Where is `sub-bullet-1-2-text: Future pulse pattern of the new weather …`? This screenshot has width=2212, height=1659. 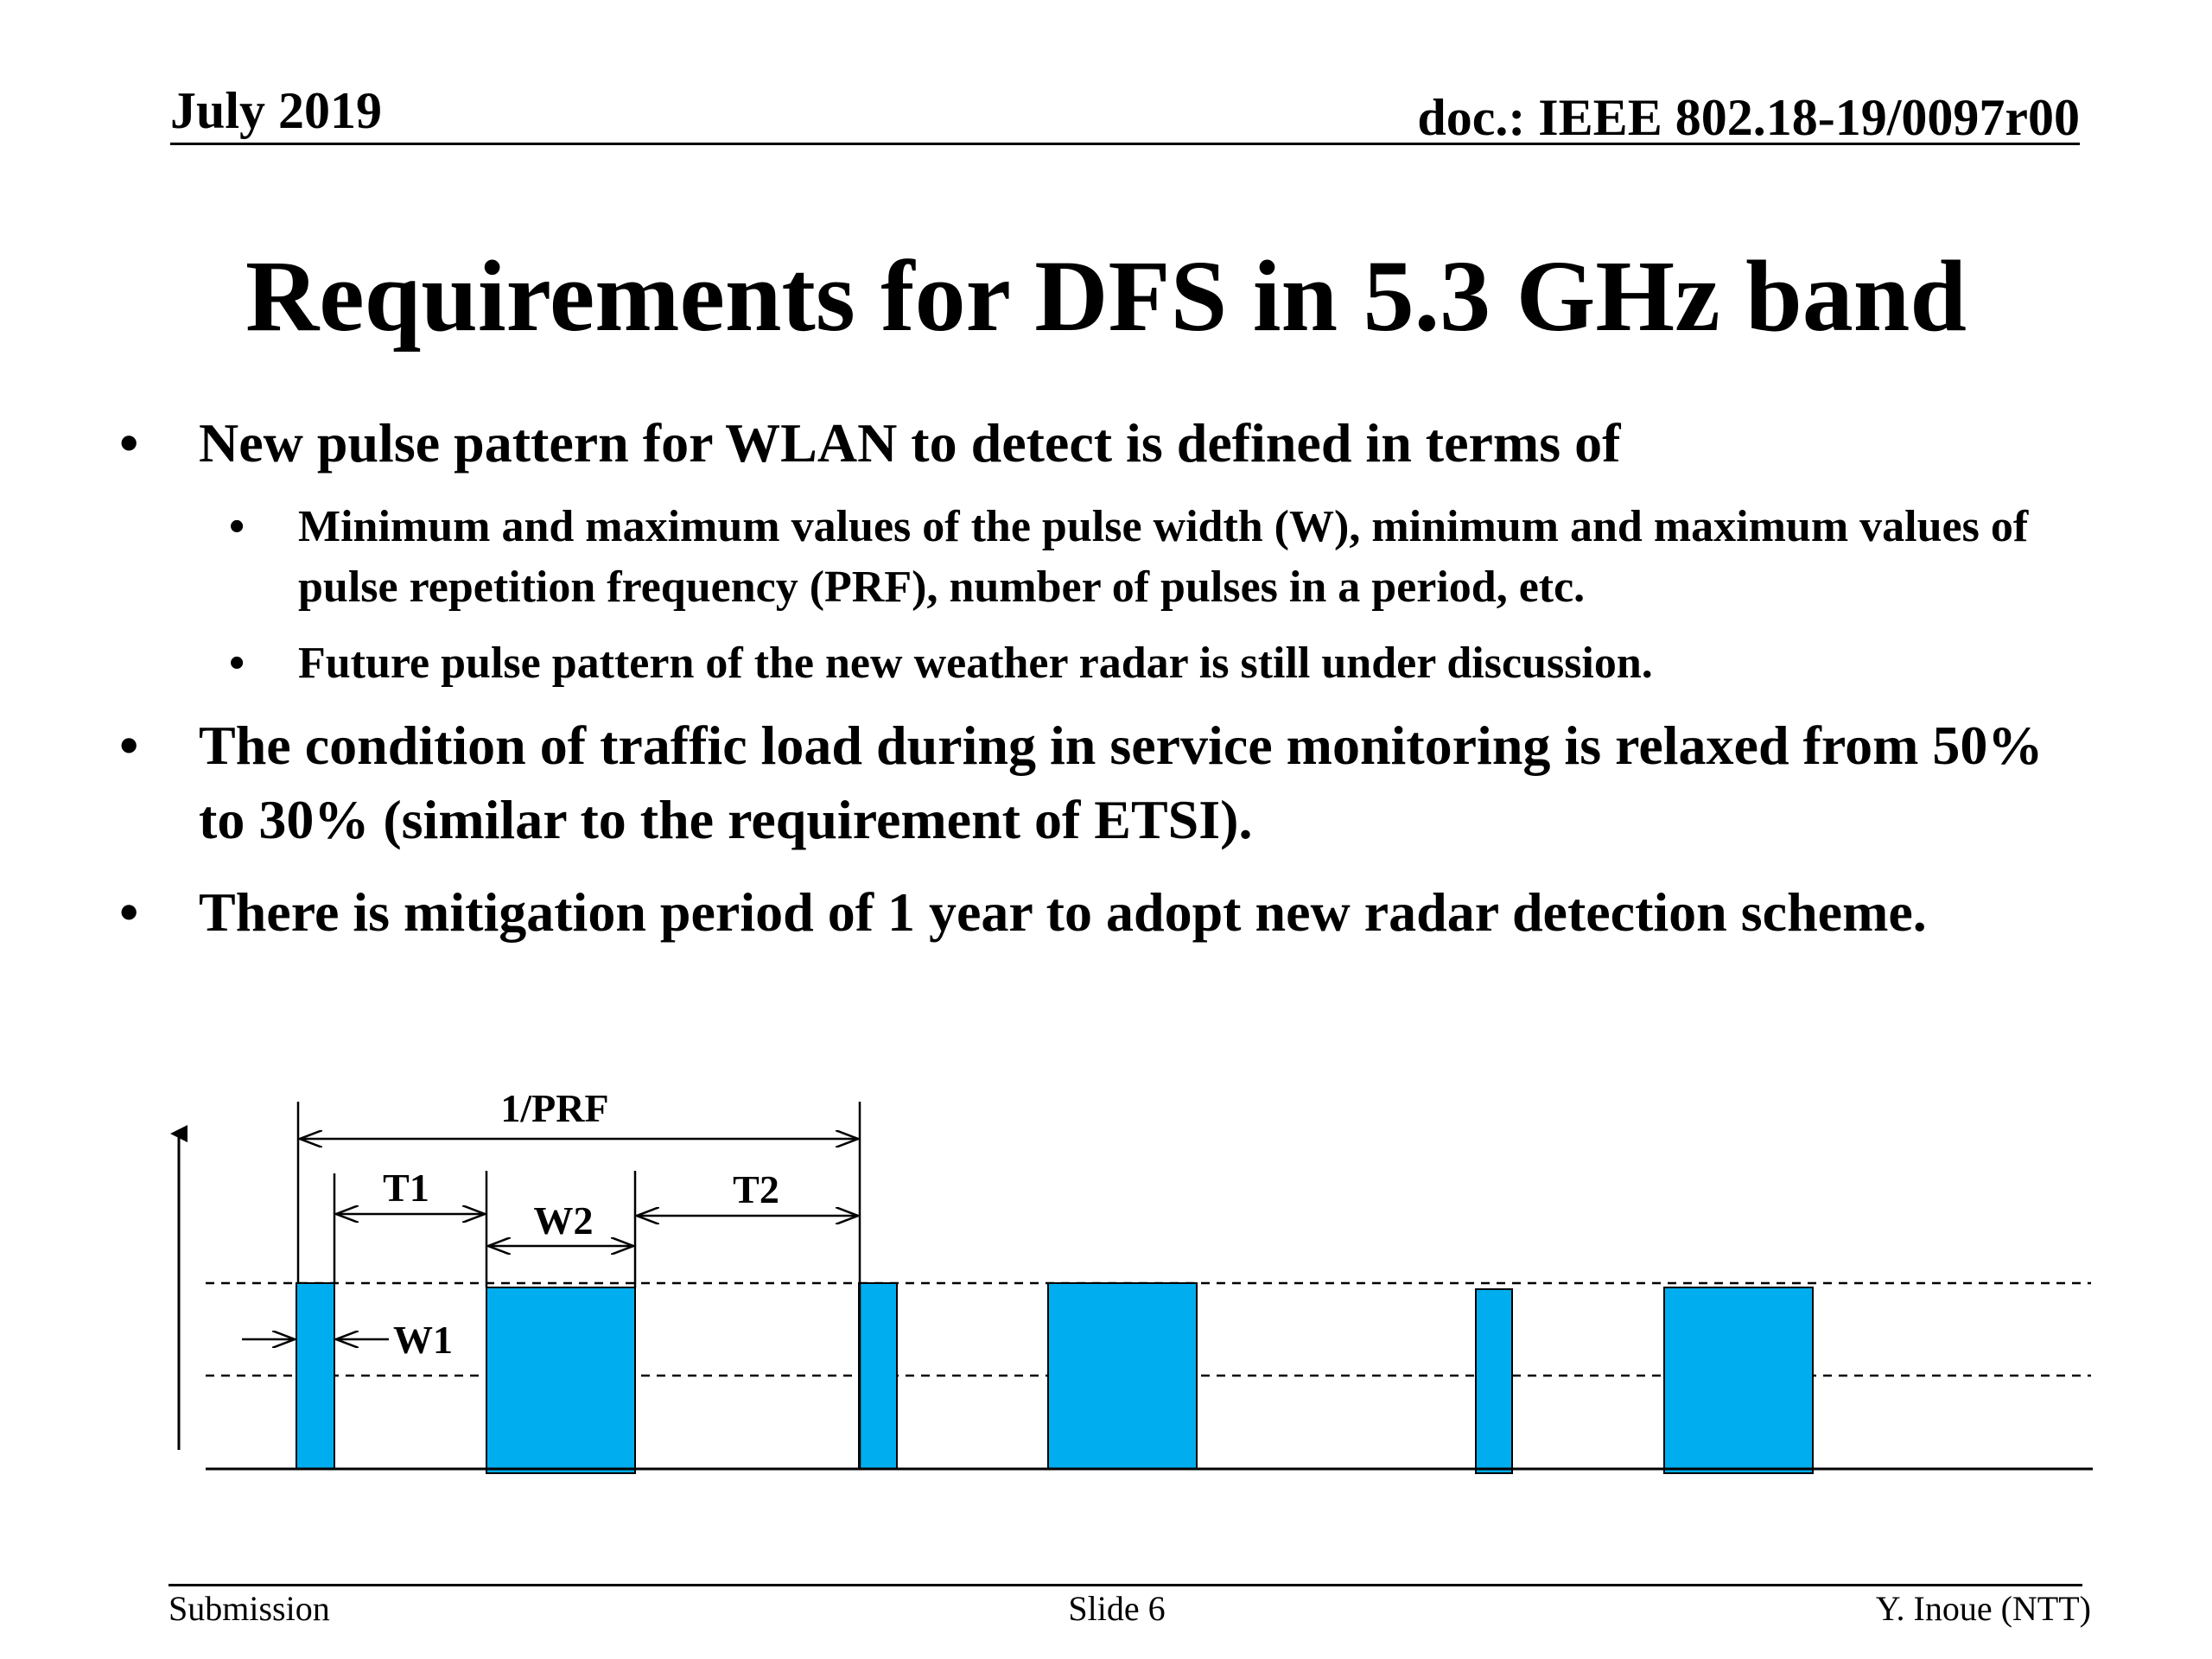 sub-bullet-1-2-text: Future pulse pattern of the new weather … is located at coordinates (975, 663).